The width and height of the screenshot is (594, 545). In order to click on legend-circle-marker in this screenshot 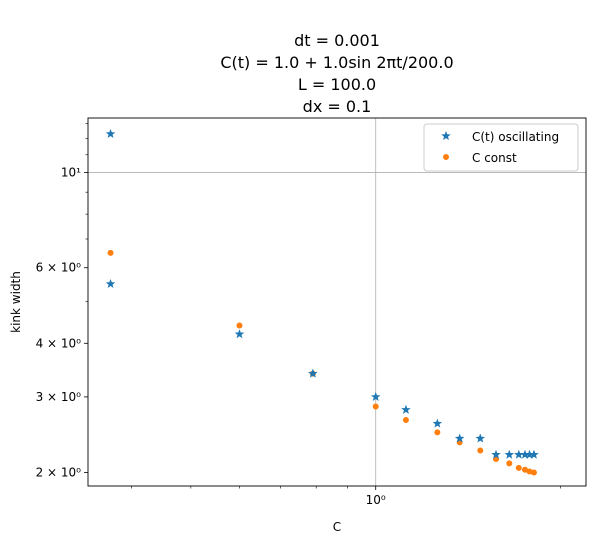, I will do `click(446, 157)`.